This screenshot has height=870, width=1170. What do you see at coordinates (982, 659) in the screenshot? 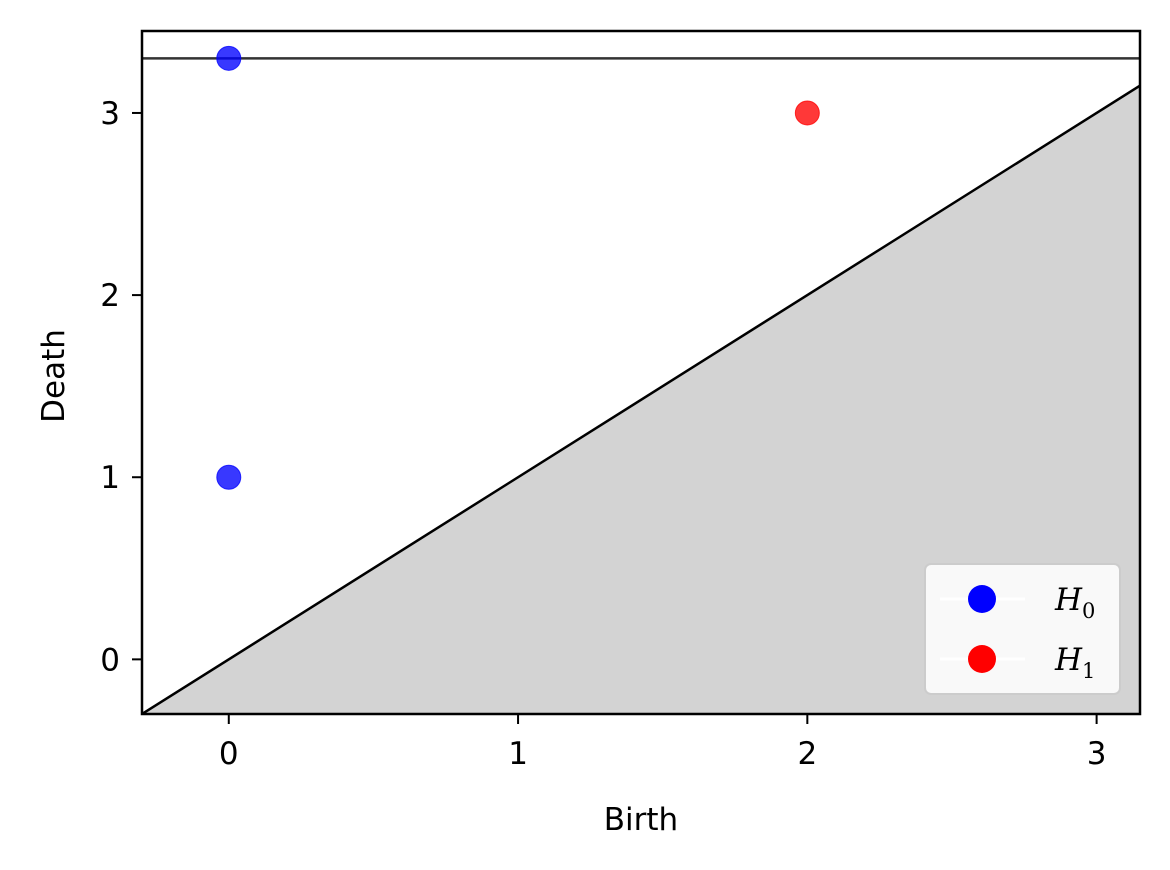
I see `legend-marker-h1` at bounding box center [982, 659].